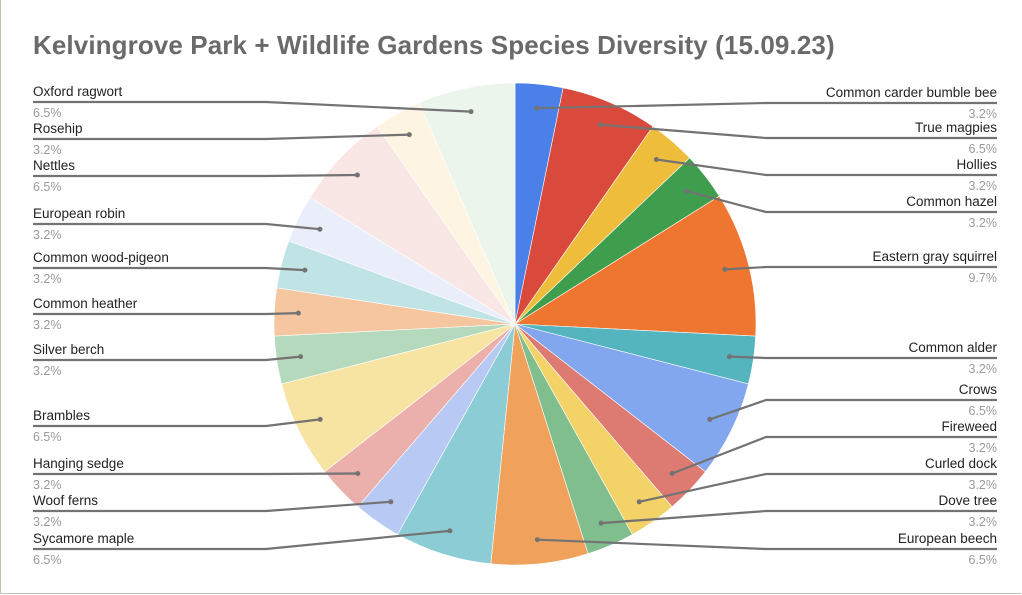 Image resolution: width=1022 pixels, height=595 pixels. What do you see at coordinates (83, 538) in the screenshot?
I see `slice-label-sycamore-maple: Sycamore maple` at bounding box center [83, 538].